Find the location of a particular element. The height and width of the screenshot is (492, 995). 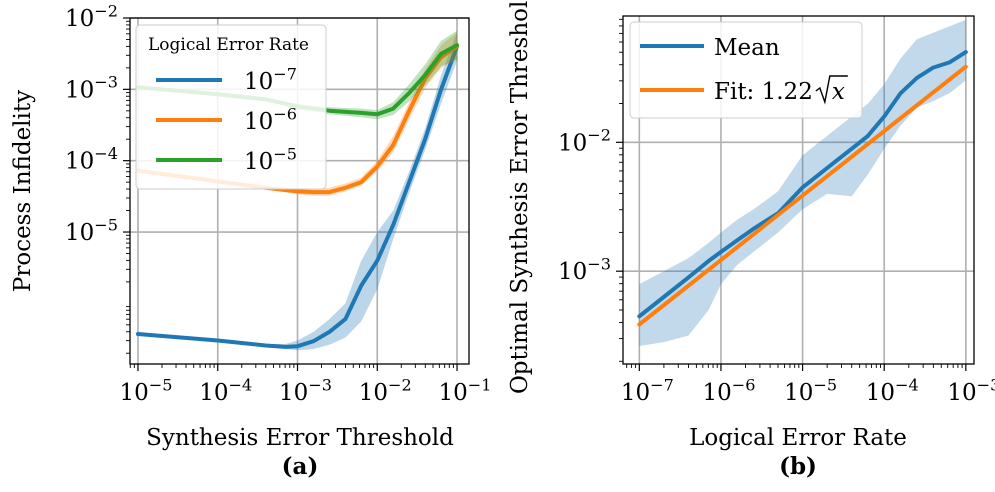

x-tick-label: 10⁻⁷ is located at coordinates (647, 390).